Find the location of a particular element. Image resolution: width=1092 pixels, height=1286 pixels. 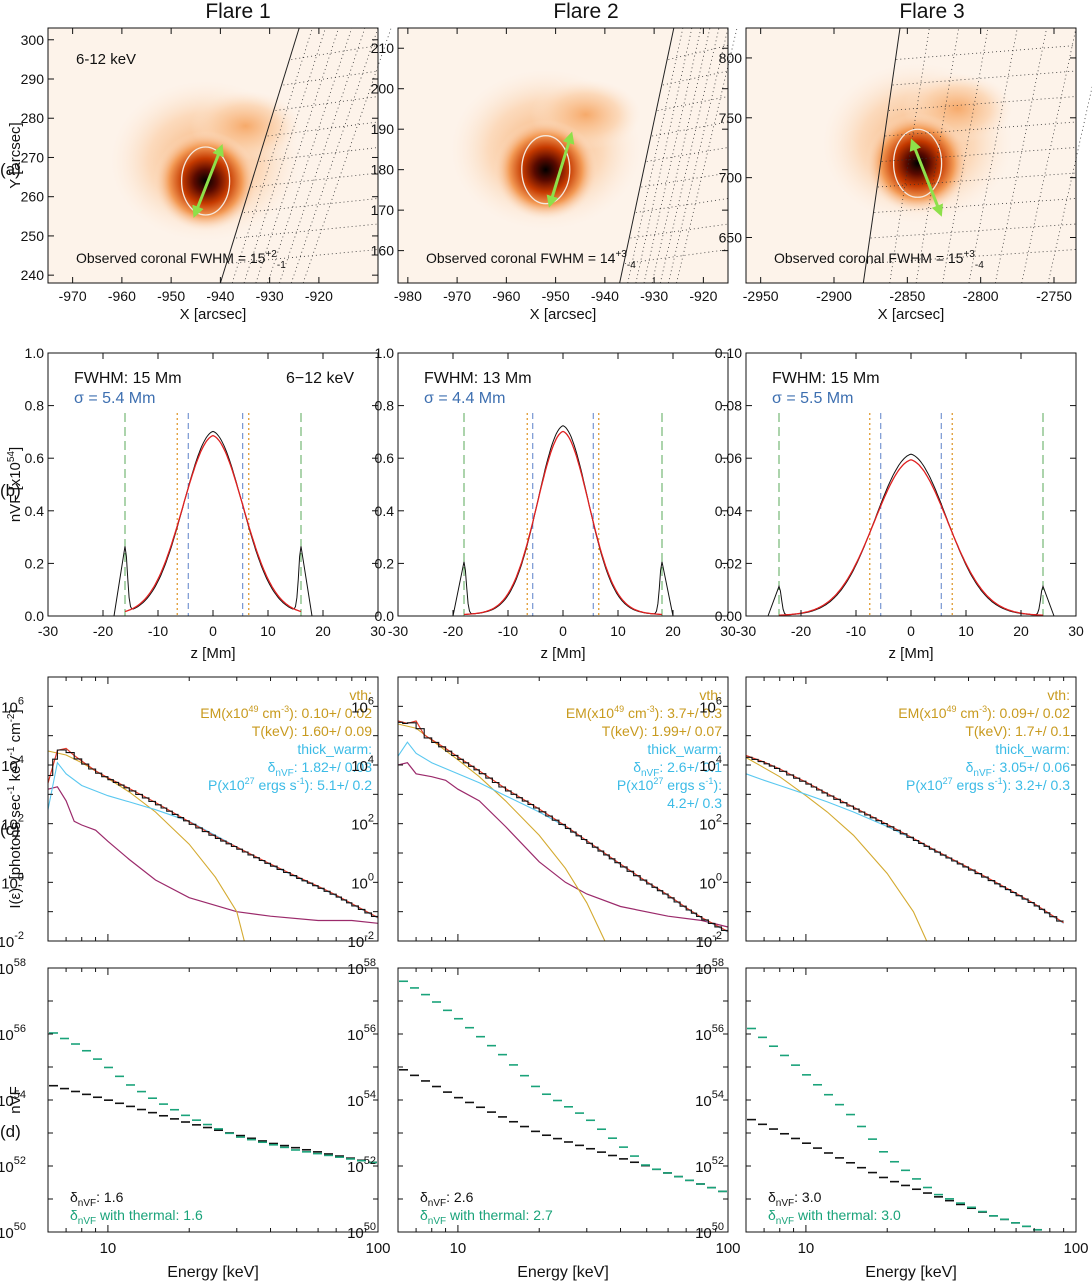

y-tick-label: 210 is located at coordinates (383, 48).